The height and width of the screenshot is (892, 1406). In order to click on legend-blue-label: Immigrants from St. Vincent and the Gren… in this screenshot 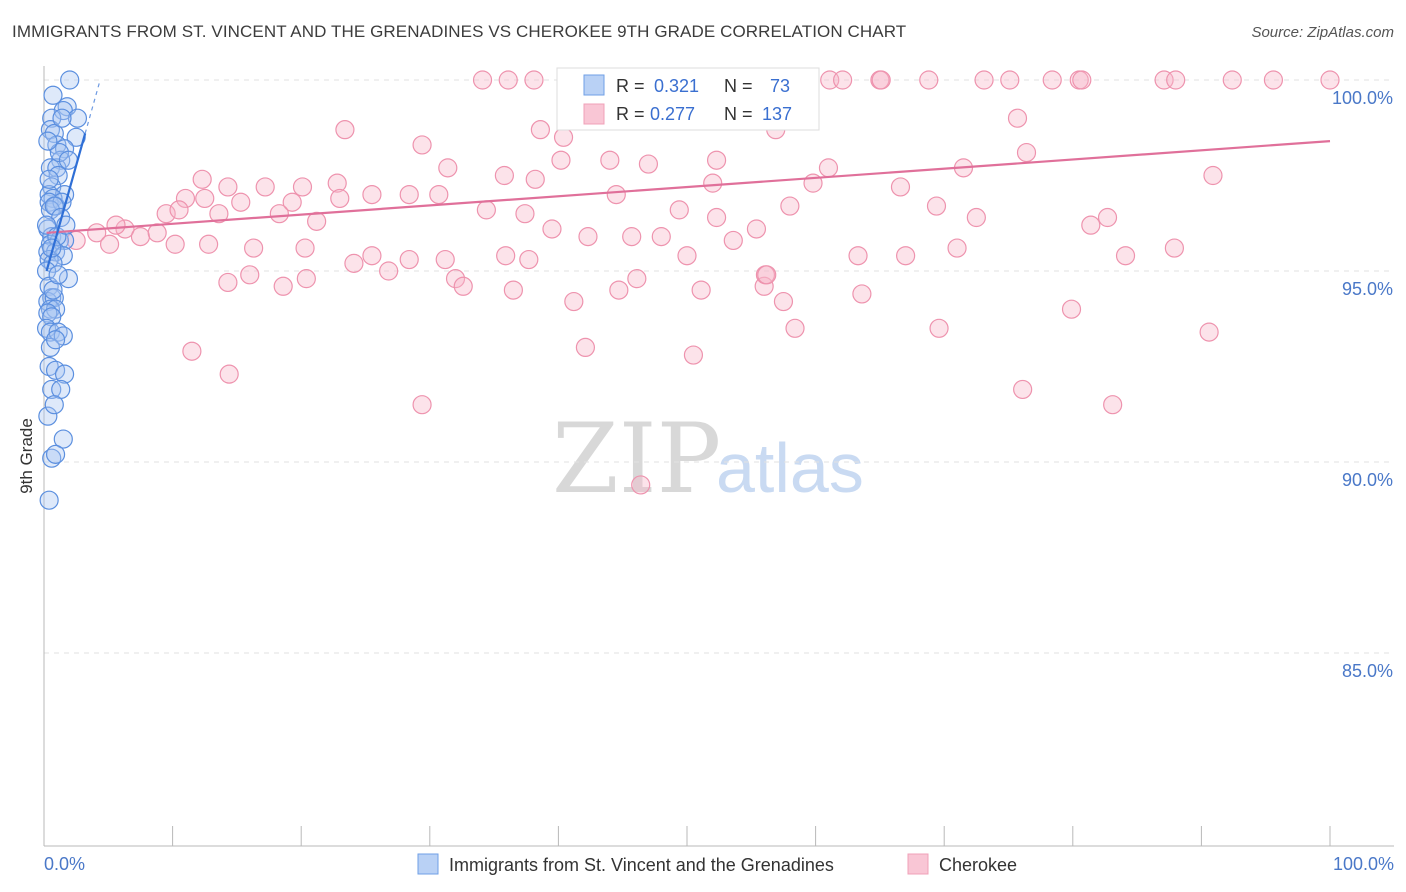, I will do `click(641, 865)`.